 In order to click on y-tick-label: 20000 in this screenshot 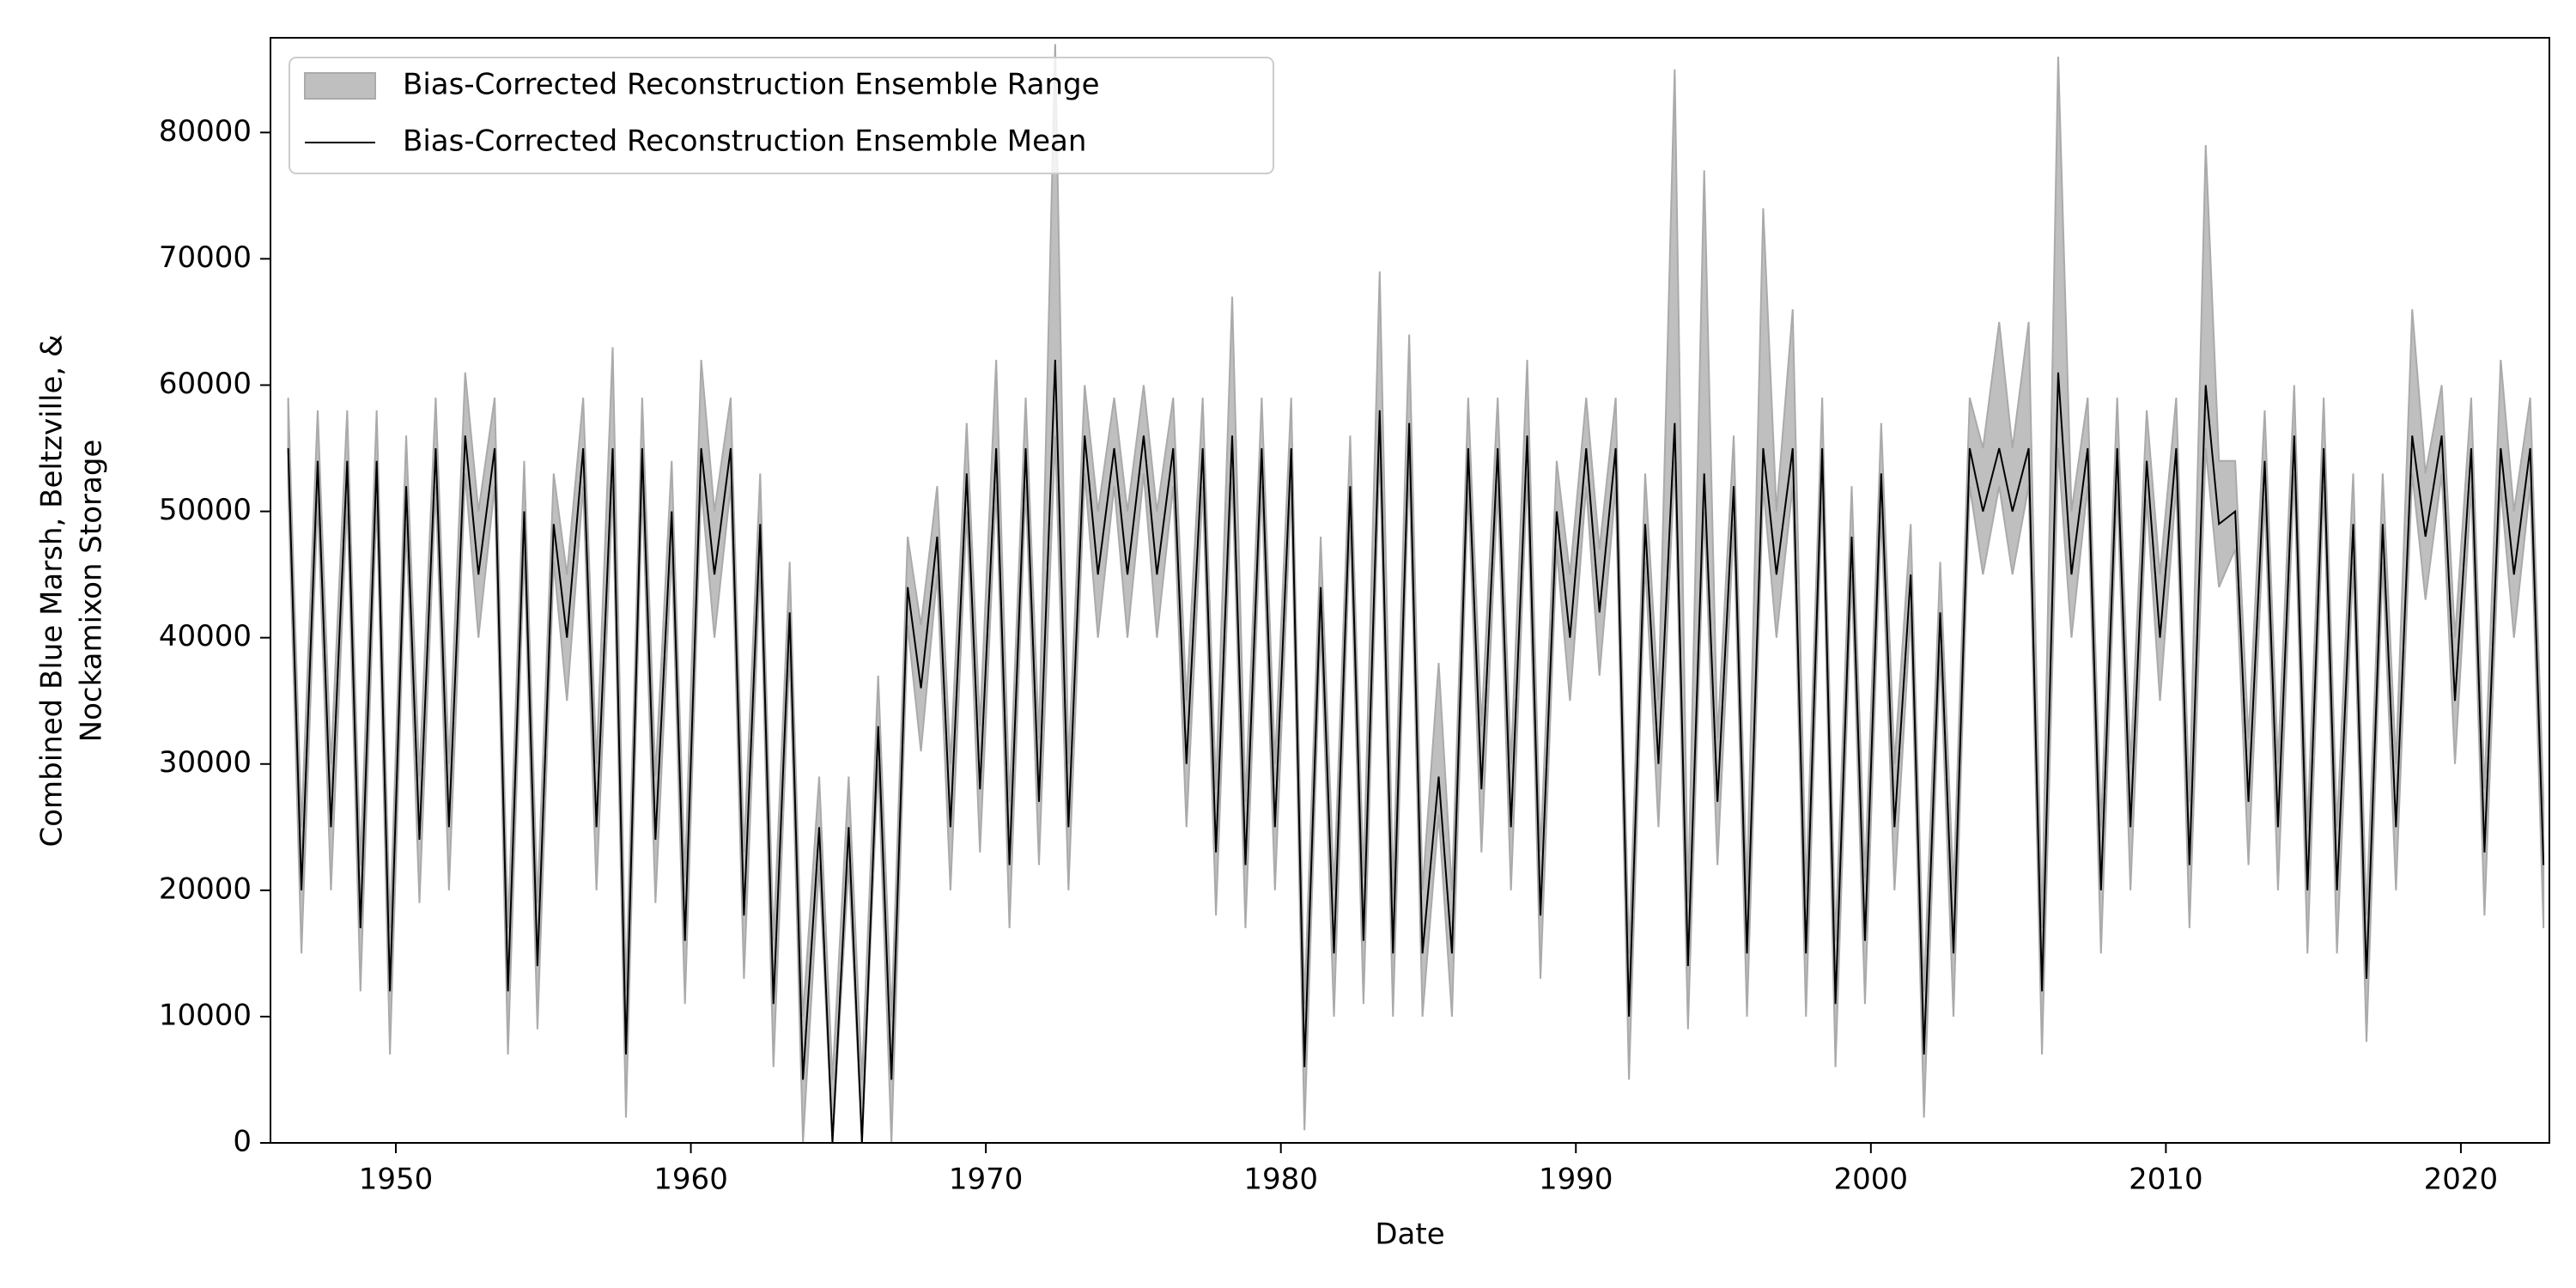, I will do `click(206, 889)`.